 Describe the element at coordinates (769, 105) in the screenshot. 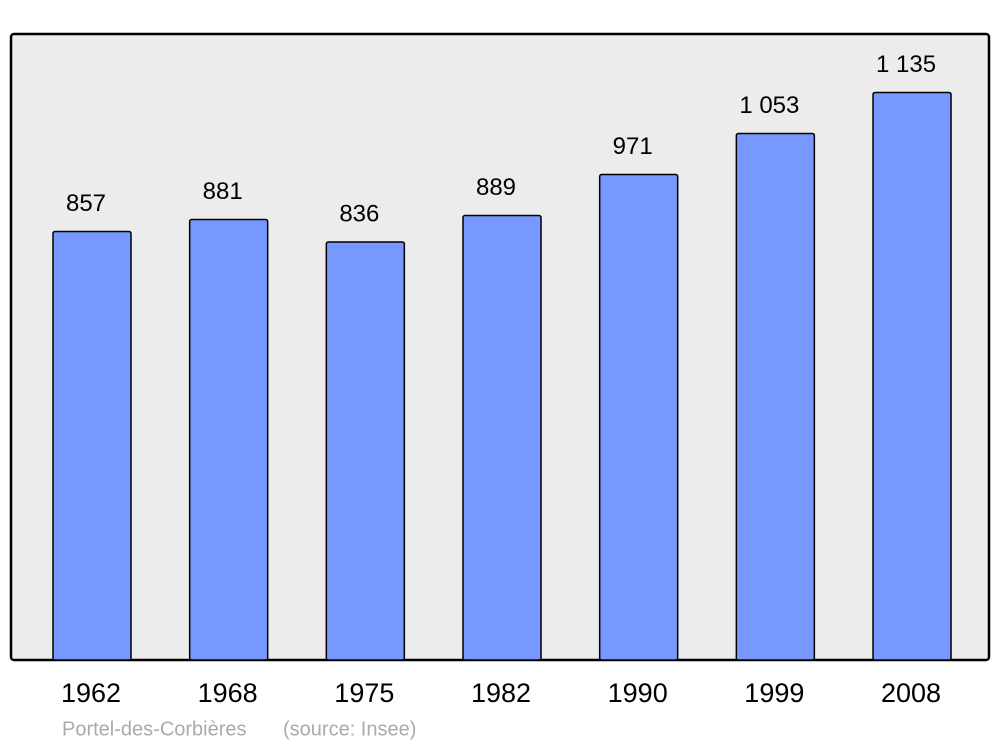

I see `value-label: 1 053` at that location.